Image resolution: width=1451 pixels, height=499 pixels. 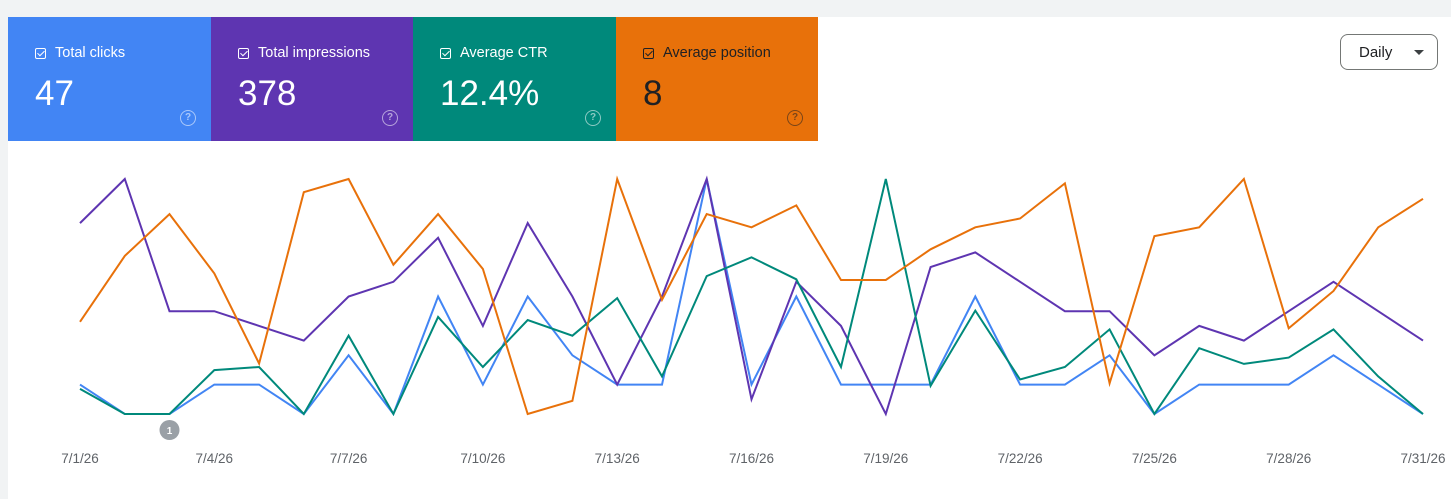 What do you see at coordinates (1376, 52) in the screenshot?
I see `period-select-label: Daily` at bounding box center [1376, 52].